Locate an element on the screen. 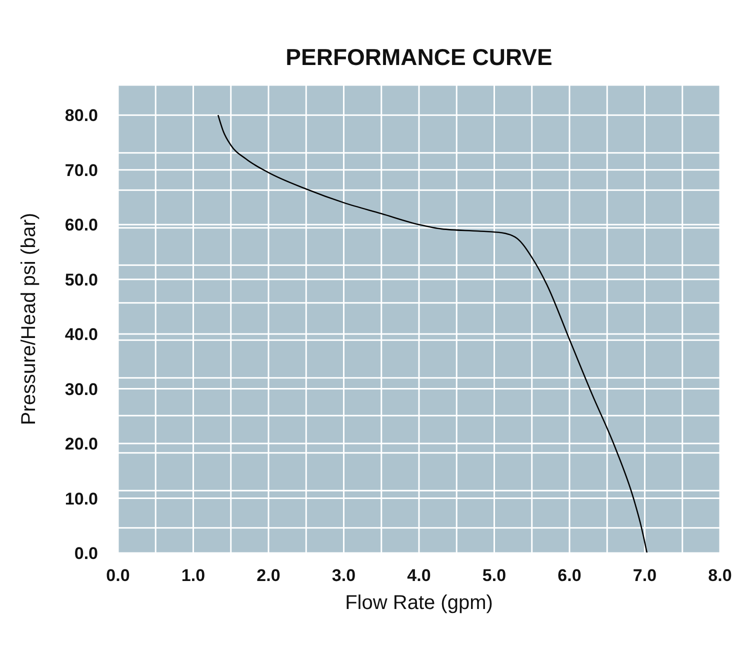 Image resolution: width=736 pixels, height=649 pixels. x-tick-label: 4.0 is located at coordinates (419, 576).